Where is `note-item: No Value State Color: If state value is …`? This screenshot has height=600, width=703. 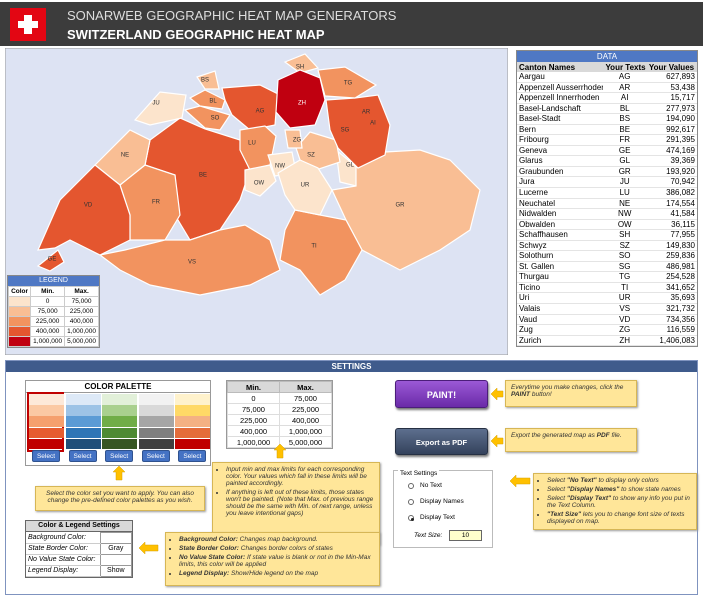
note-item: No Value State Color: If state value is … is located at coordinates (276, 561).